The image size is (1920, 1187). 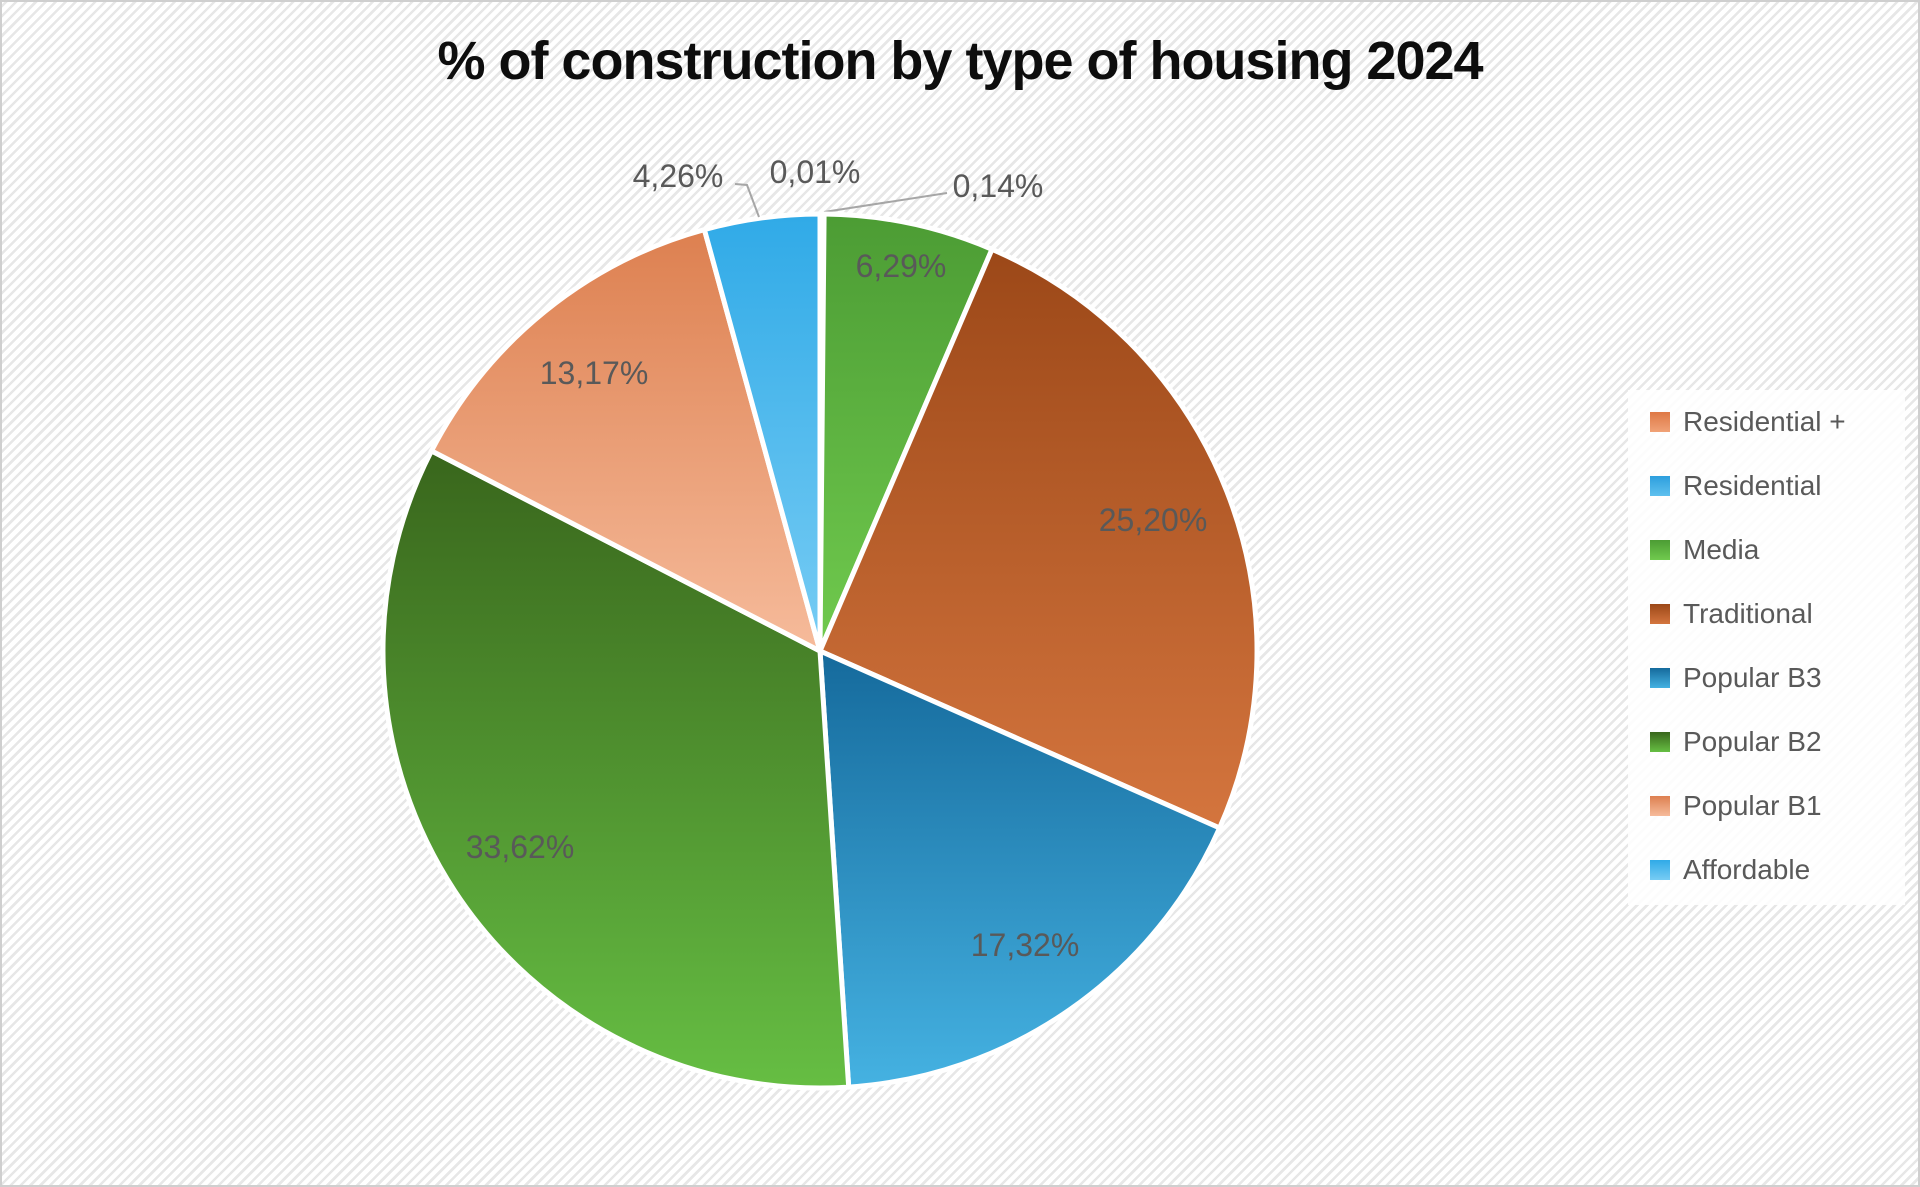 I want to click on pie-slice-traditional, so click(x=1038, y=538).